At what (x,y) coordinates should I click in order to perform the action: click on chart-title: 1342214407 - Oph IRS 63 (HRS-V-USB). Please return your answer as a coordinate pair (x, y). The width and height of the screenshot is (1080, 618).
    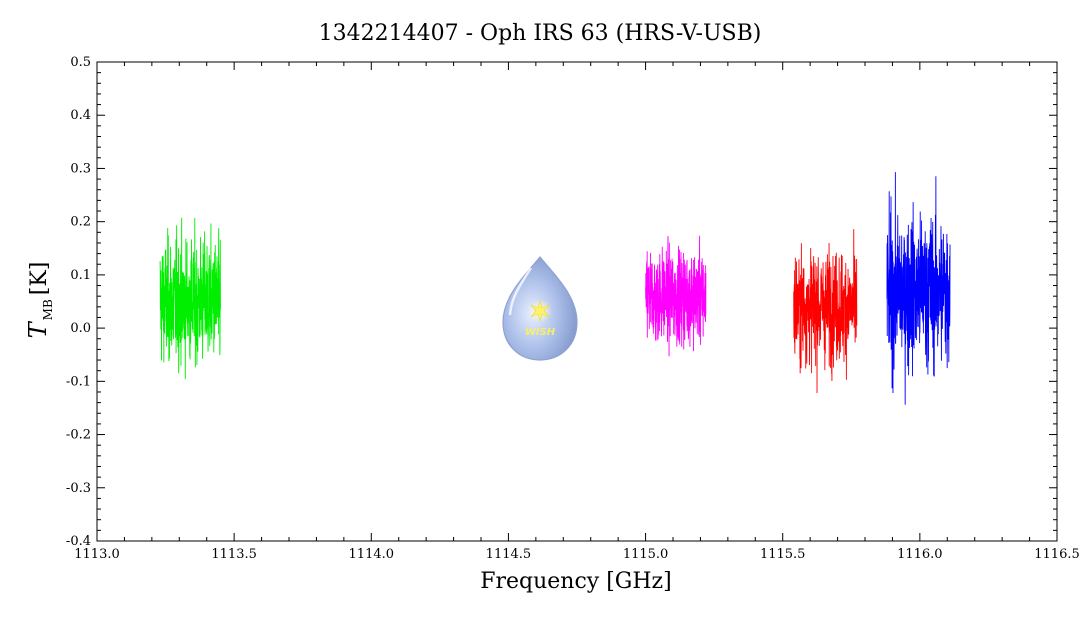
    Looking at the image, I should click on (540, 33).